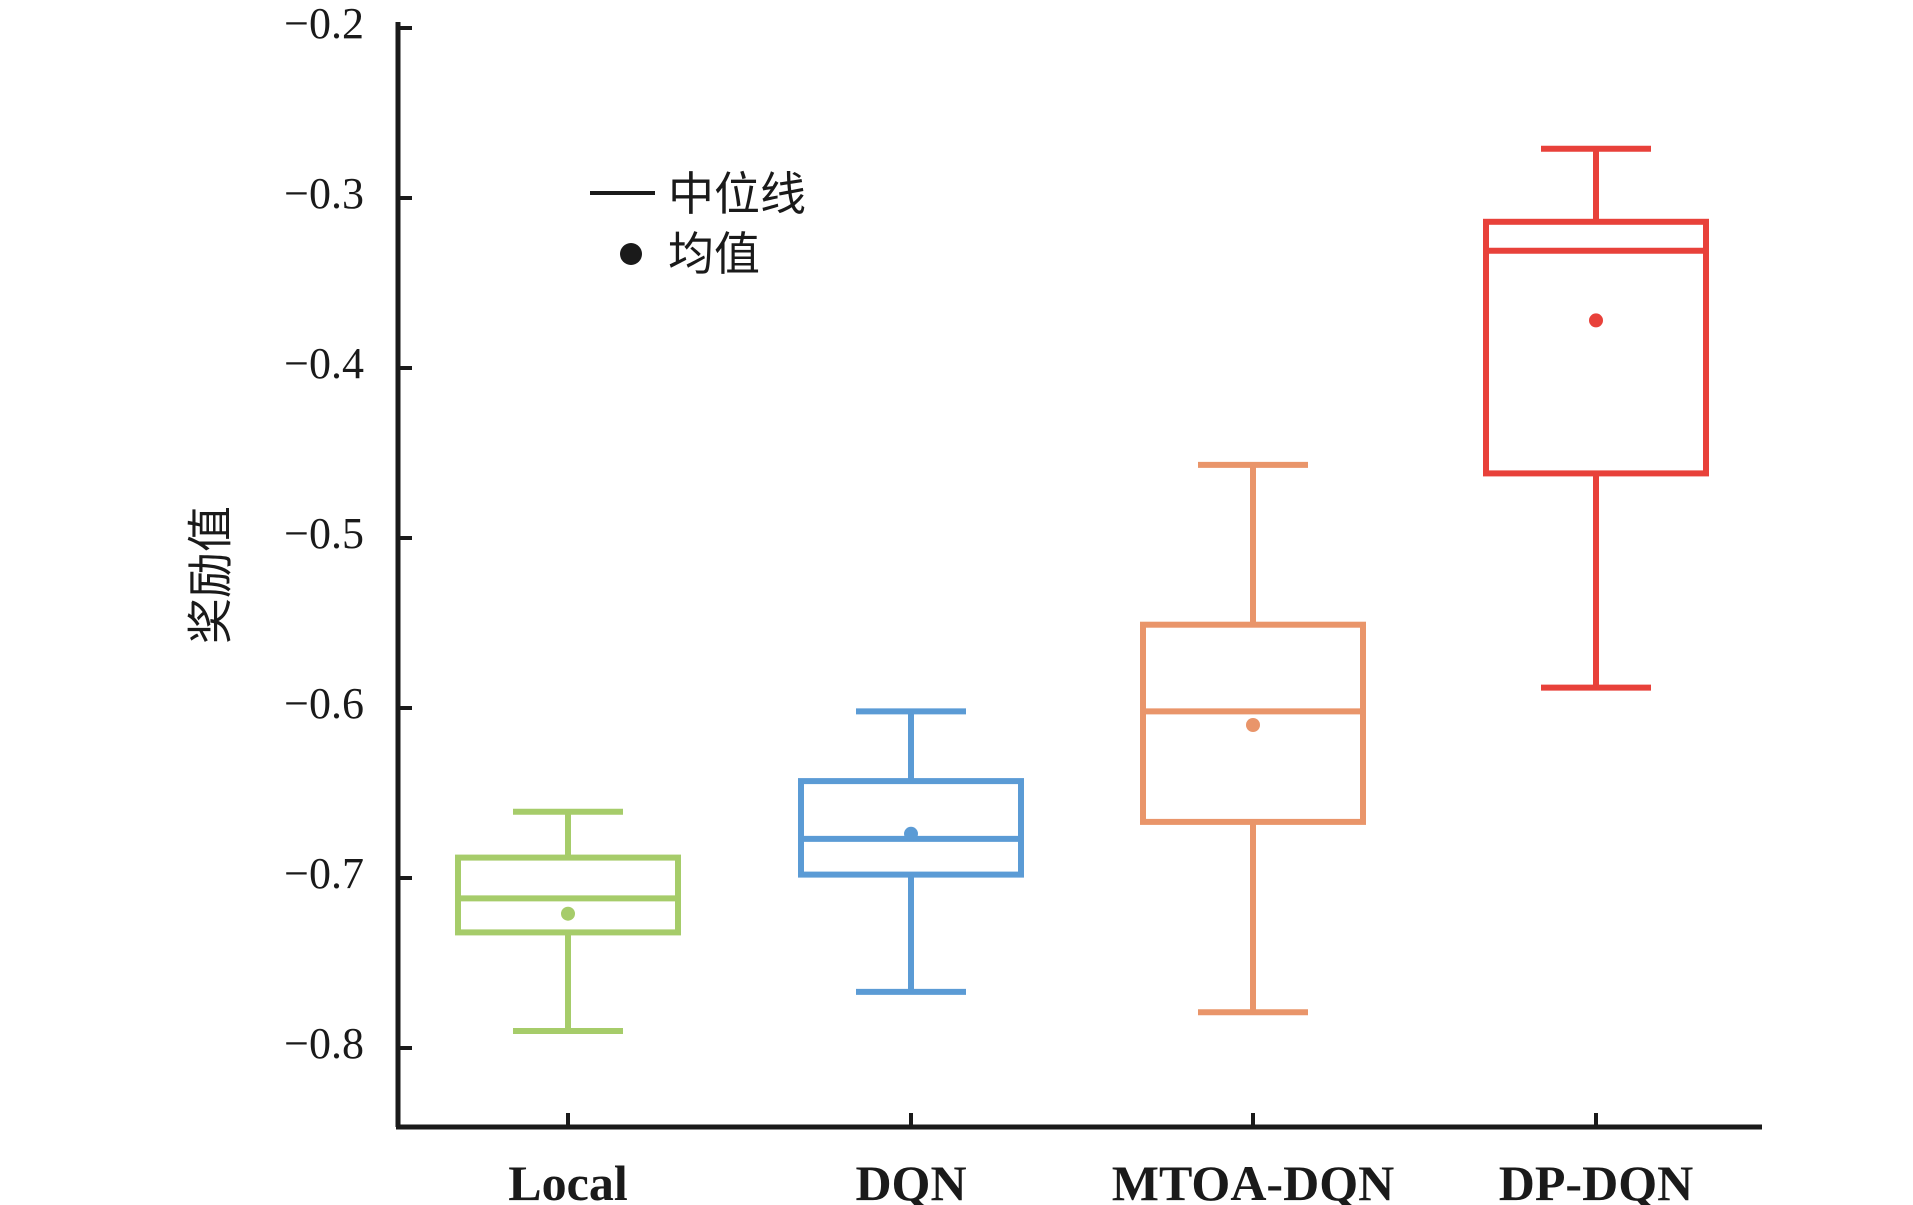 This screenshot has height=1205, width=1913. Describe the element at coordinates (324, 193) in the screenshot. I see `y-tick-label: −0.3` at that location.